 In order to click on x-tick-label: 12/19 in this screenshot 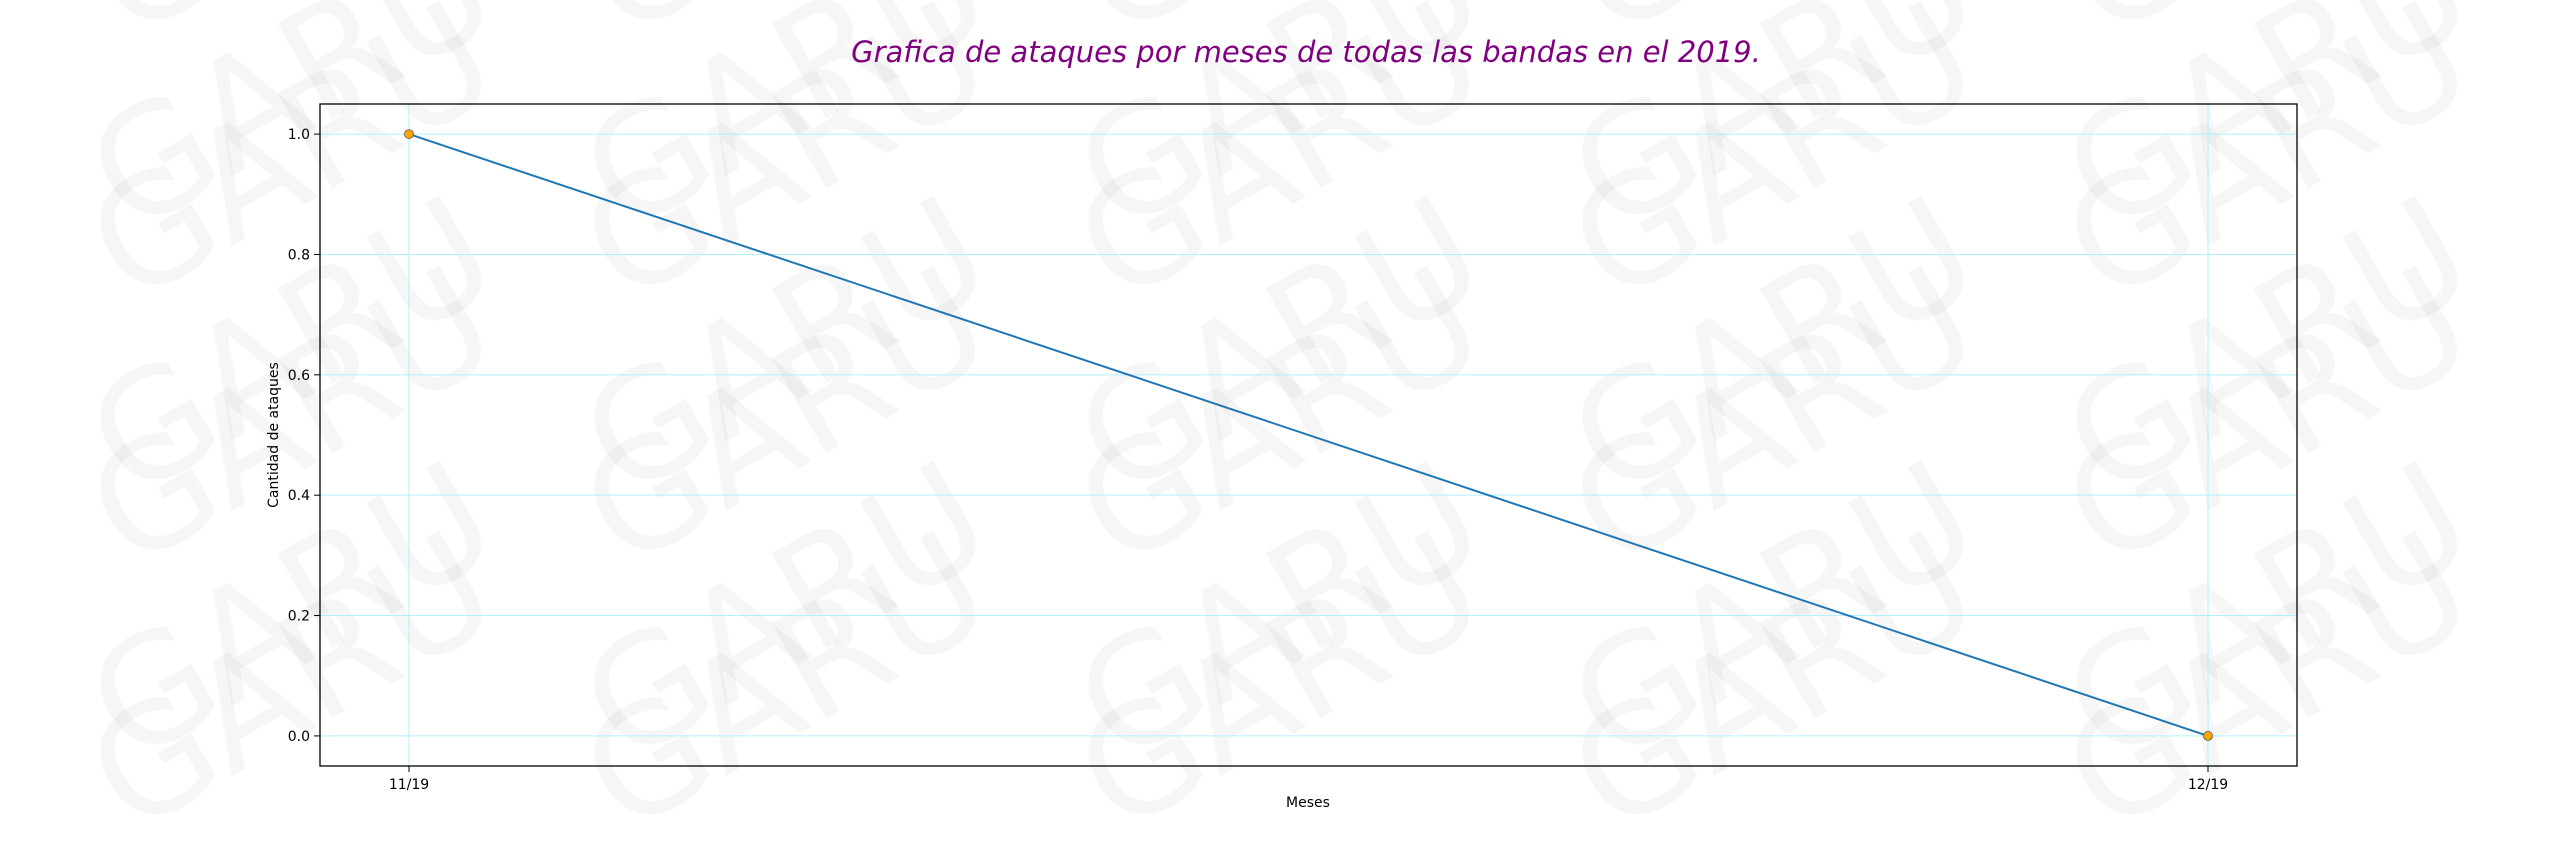, I will do `click(2208, 785)`.